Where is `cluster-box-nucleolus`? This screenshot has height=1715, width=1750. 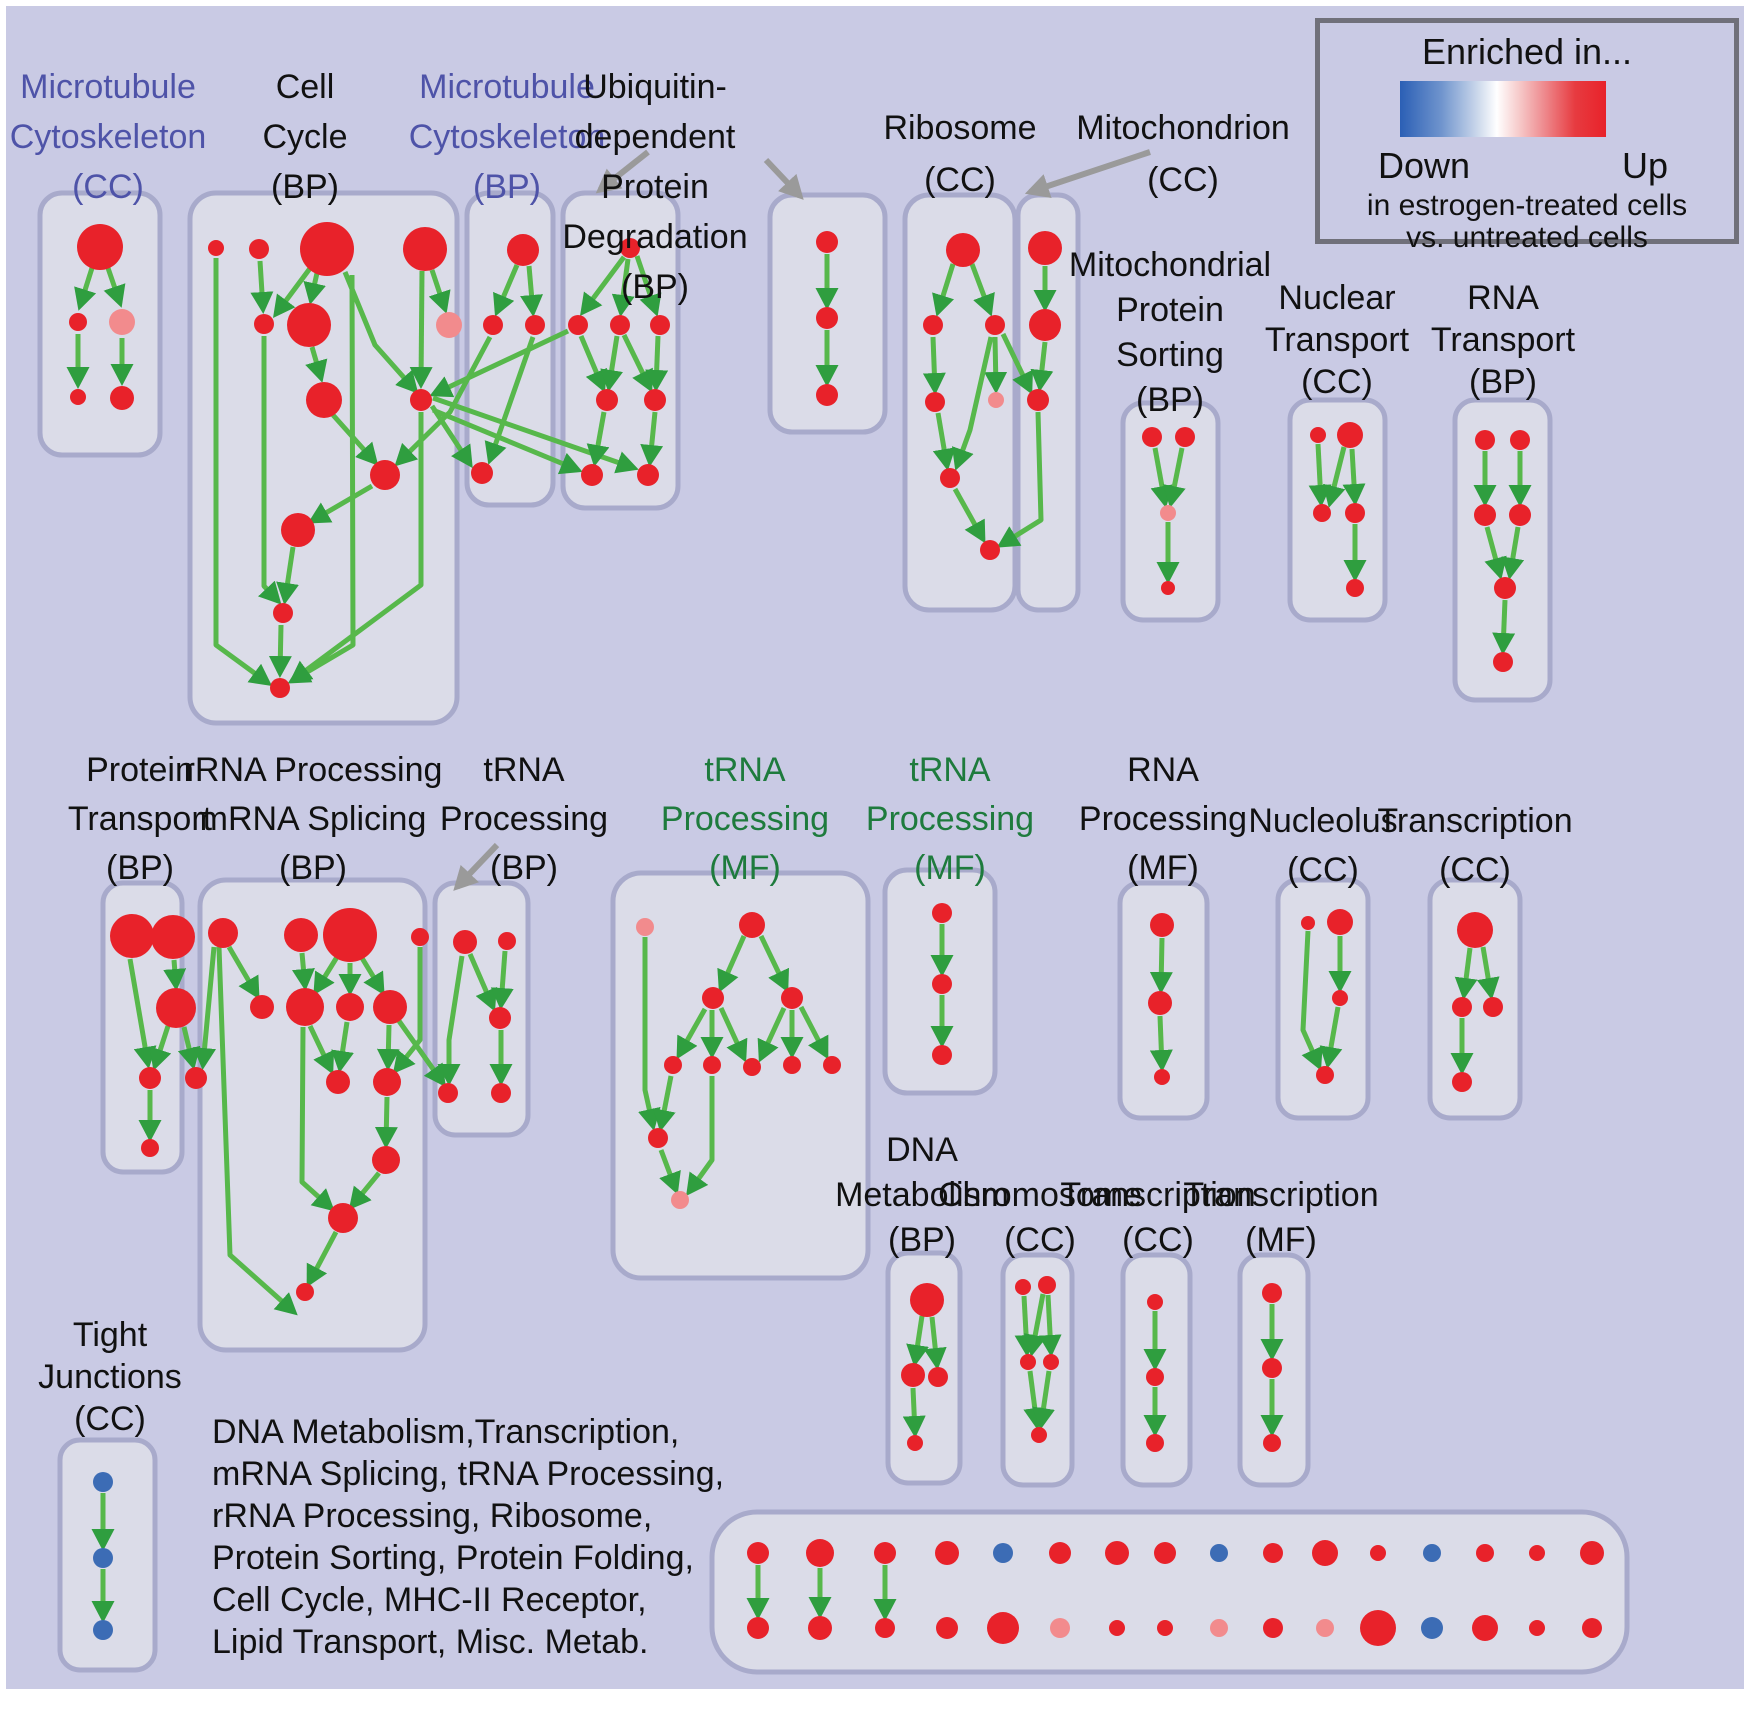 cluster-box-nucleolus is located at coordinates (1323, 999).